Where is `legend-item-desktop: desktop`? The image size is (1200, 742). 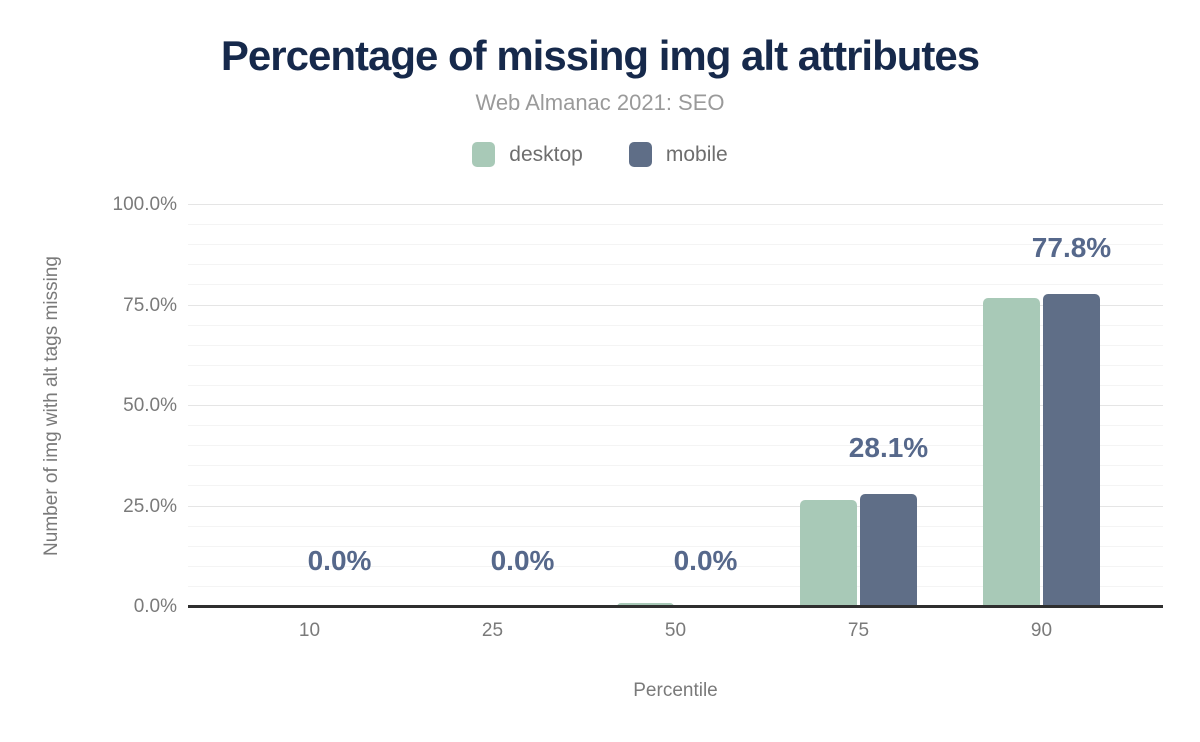
legend-item-desktop: desktop is located at coordinates (527, 154).